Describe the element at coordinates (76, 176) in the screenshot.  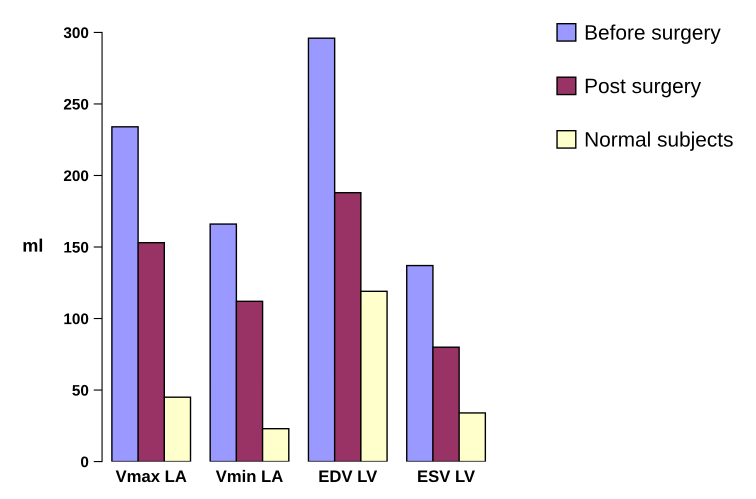
I see `y-tick-label: 200` at that location.